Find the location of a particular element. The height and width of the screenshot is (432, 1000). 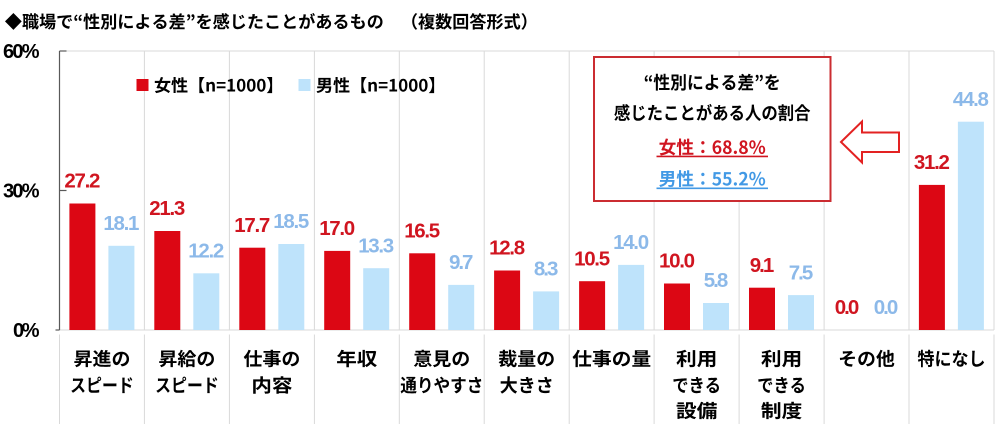

svg-text: 12.8 is located at coordinates (507, 248).